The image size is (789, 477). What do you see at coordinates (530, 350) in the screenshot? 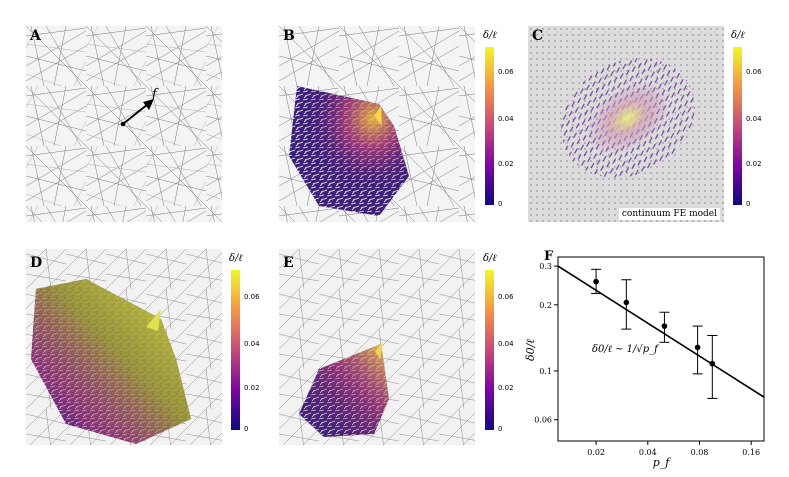
I see `y-axis-label: δ0/ℓ` at bounding box center [530, 350].